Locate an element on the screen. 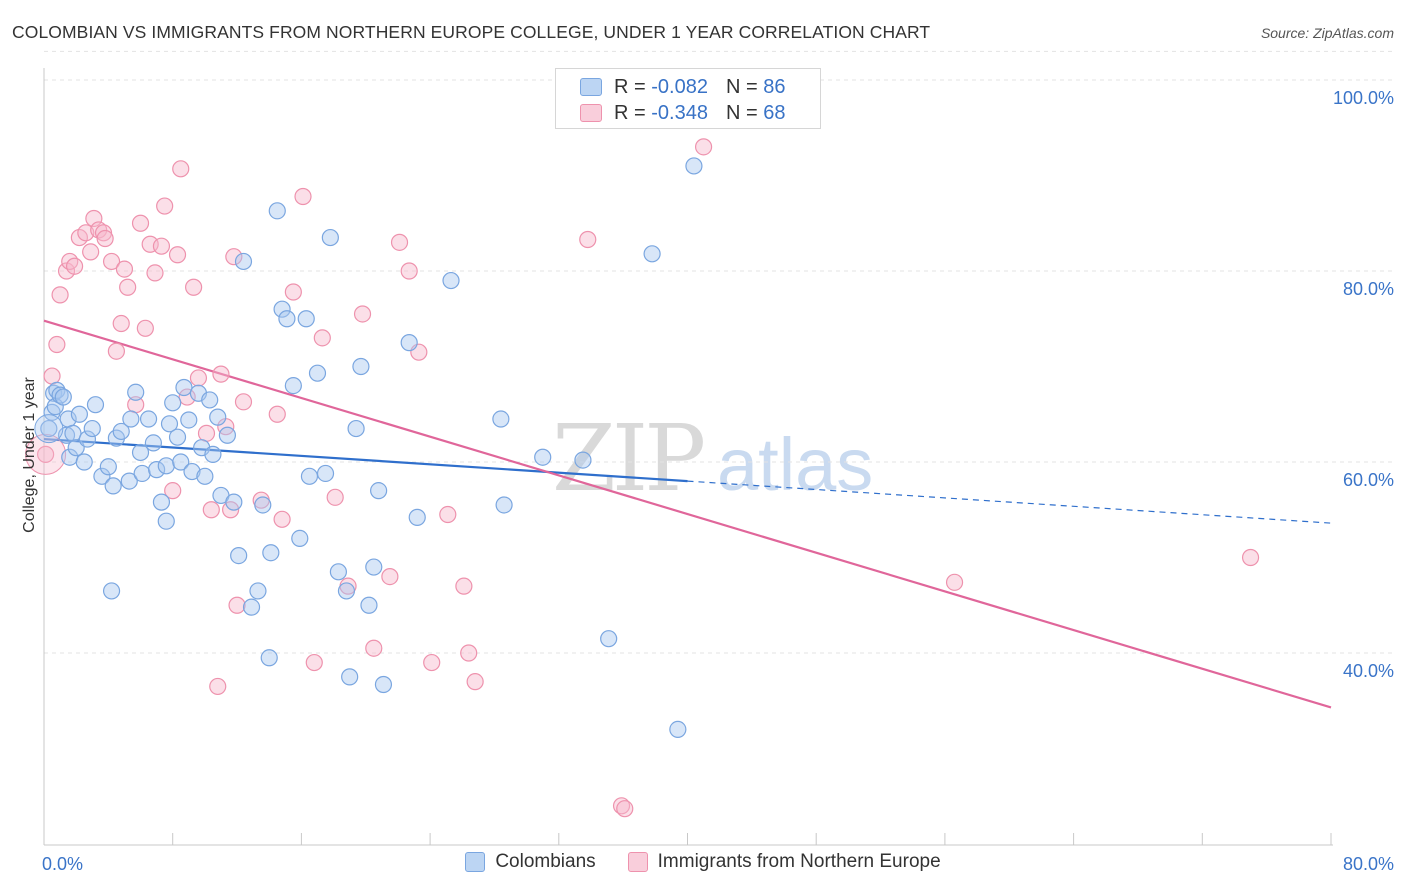 Image resolution: width=1406 pixels, height=892 pixels. source-label: Source: ZipAtlas.com is located at coordinates (1327, 33).